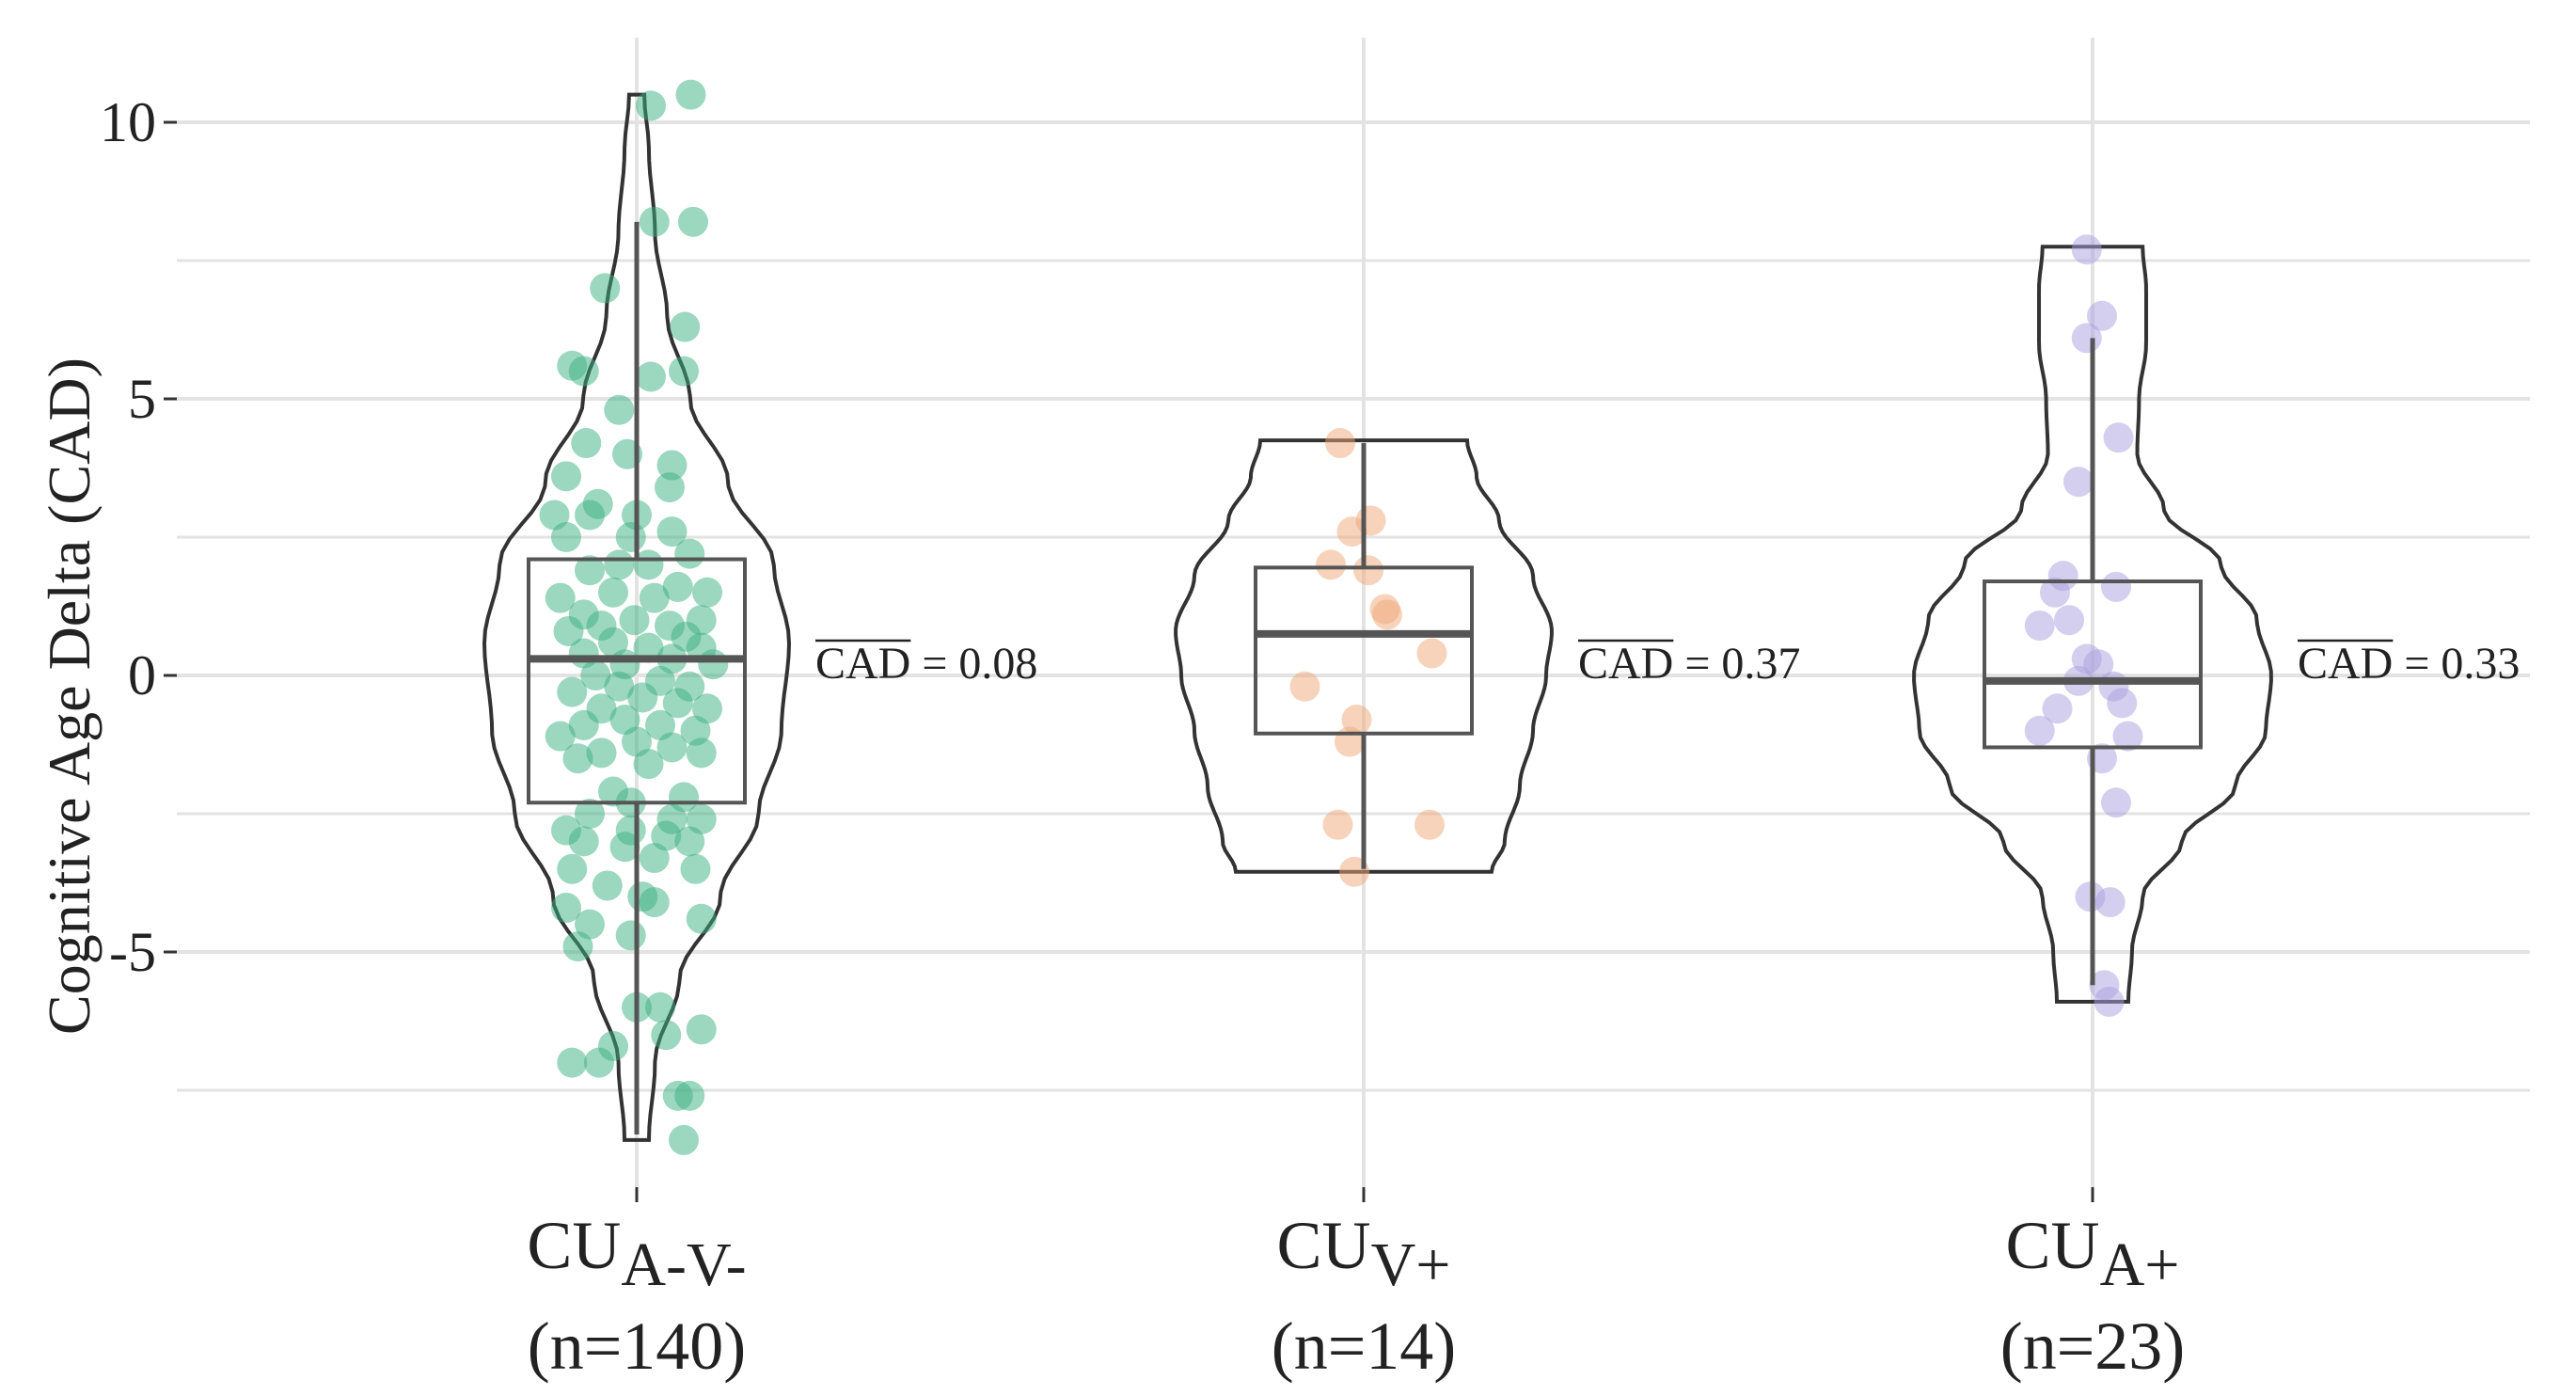 This screenshot has width=2576, height=1396. I want to click on y-tick-label: 10, so click(128, 122).